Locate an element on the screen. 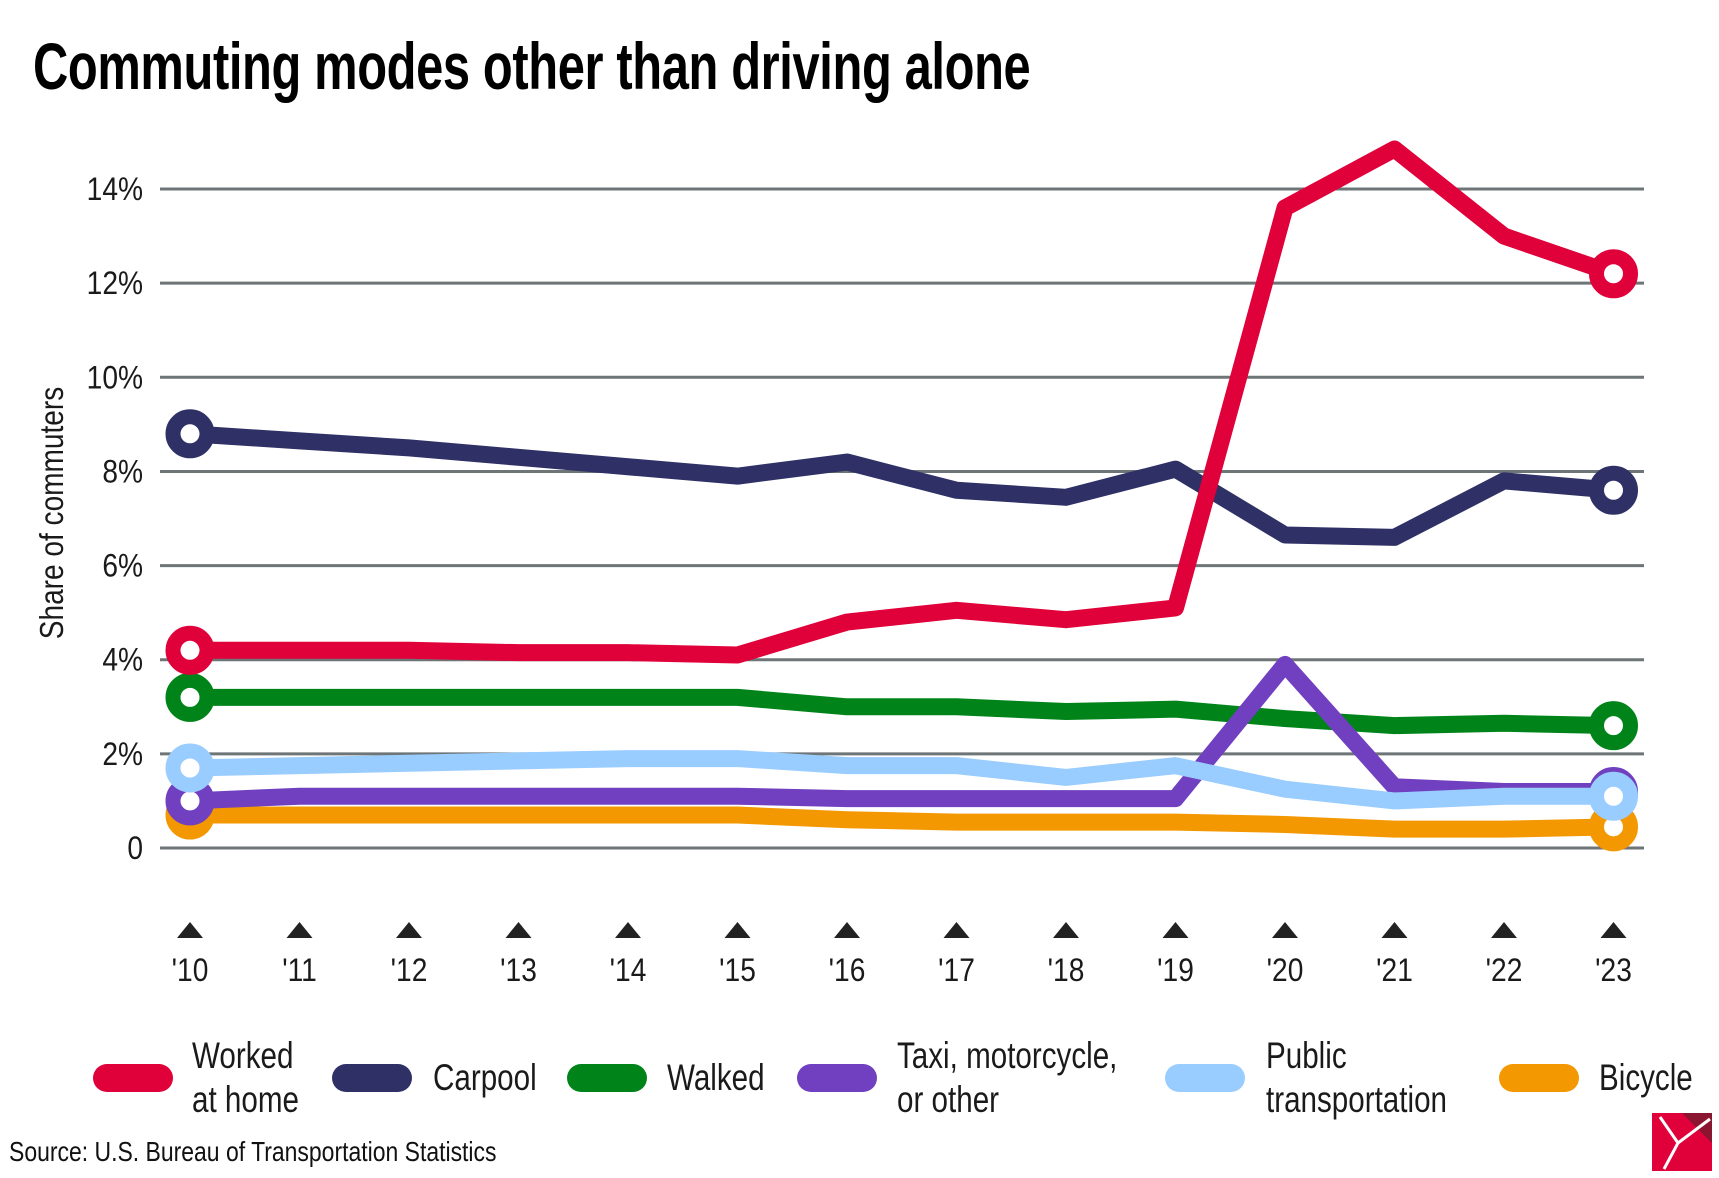  y-tick-label: 10% is located at coordinates (115, 378).